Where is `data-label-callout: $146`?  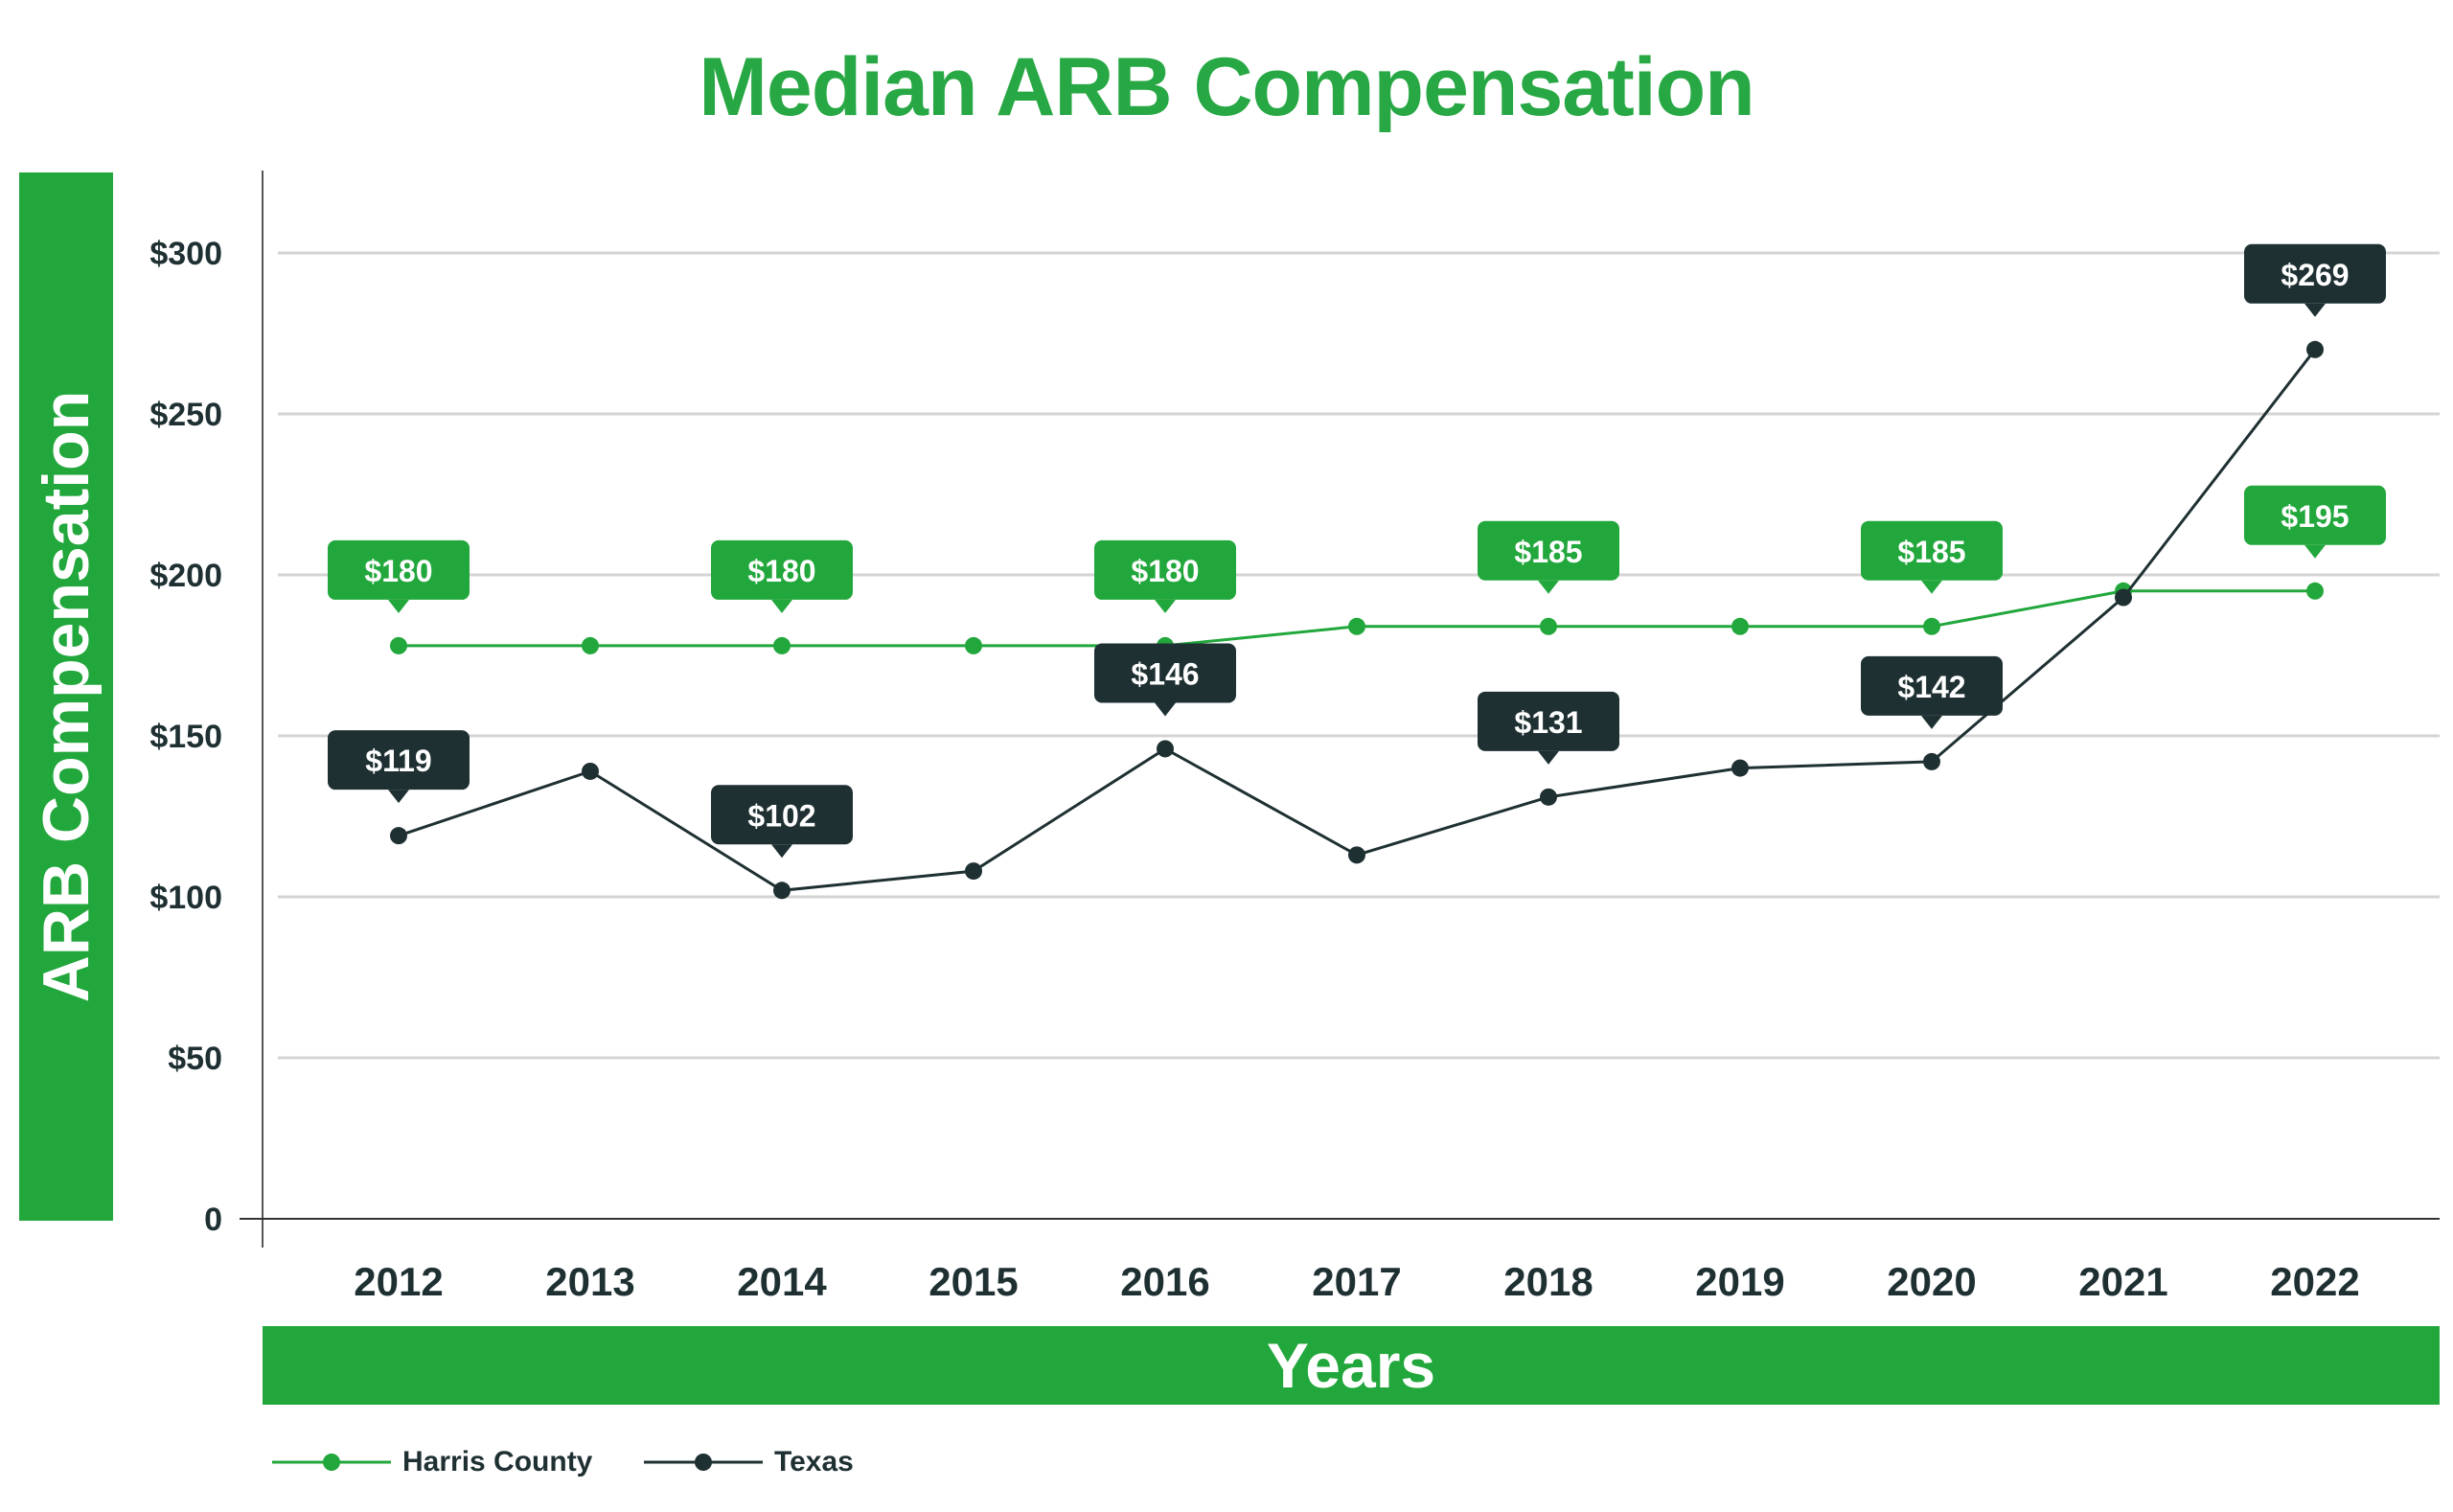
data-label-callout: $146 is located at coordinates (1165, 680).